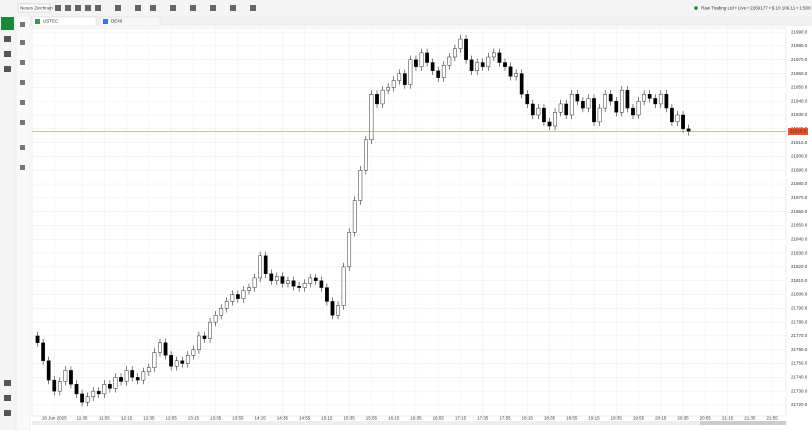  Describe the element at coordinates (130, 21) in the screenshot. I see `tab` at that location.